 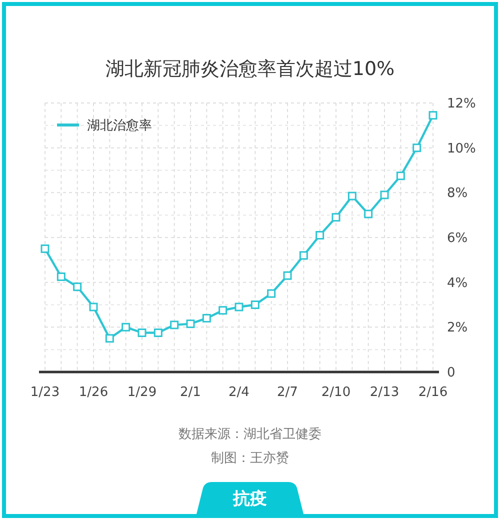 What do you see at coordinates (451, 373) in the screenshot?
I see `y-tick-label: 0` at bounding box center [451, 373].